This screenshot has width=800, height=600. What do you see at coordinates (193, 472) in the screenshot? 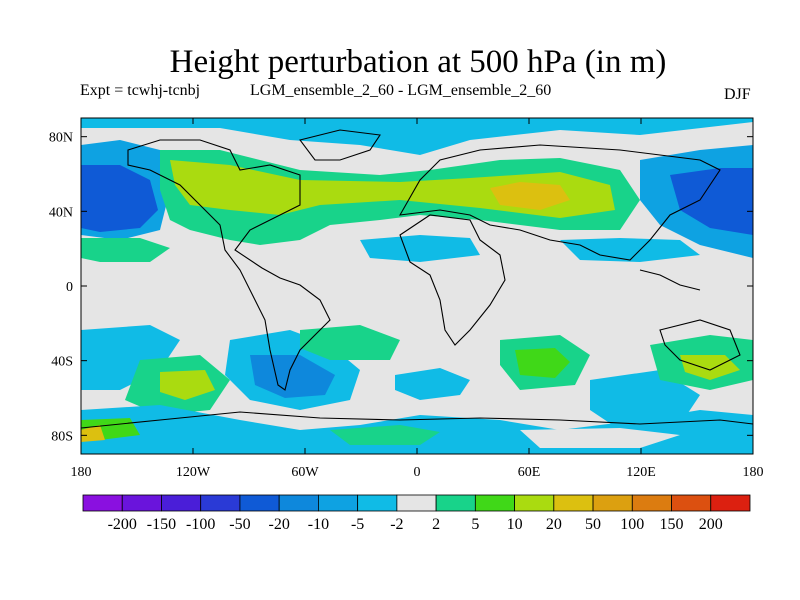
I see `lon-tick-label: 120W` at bounding box center [193, 472].